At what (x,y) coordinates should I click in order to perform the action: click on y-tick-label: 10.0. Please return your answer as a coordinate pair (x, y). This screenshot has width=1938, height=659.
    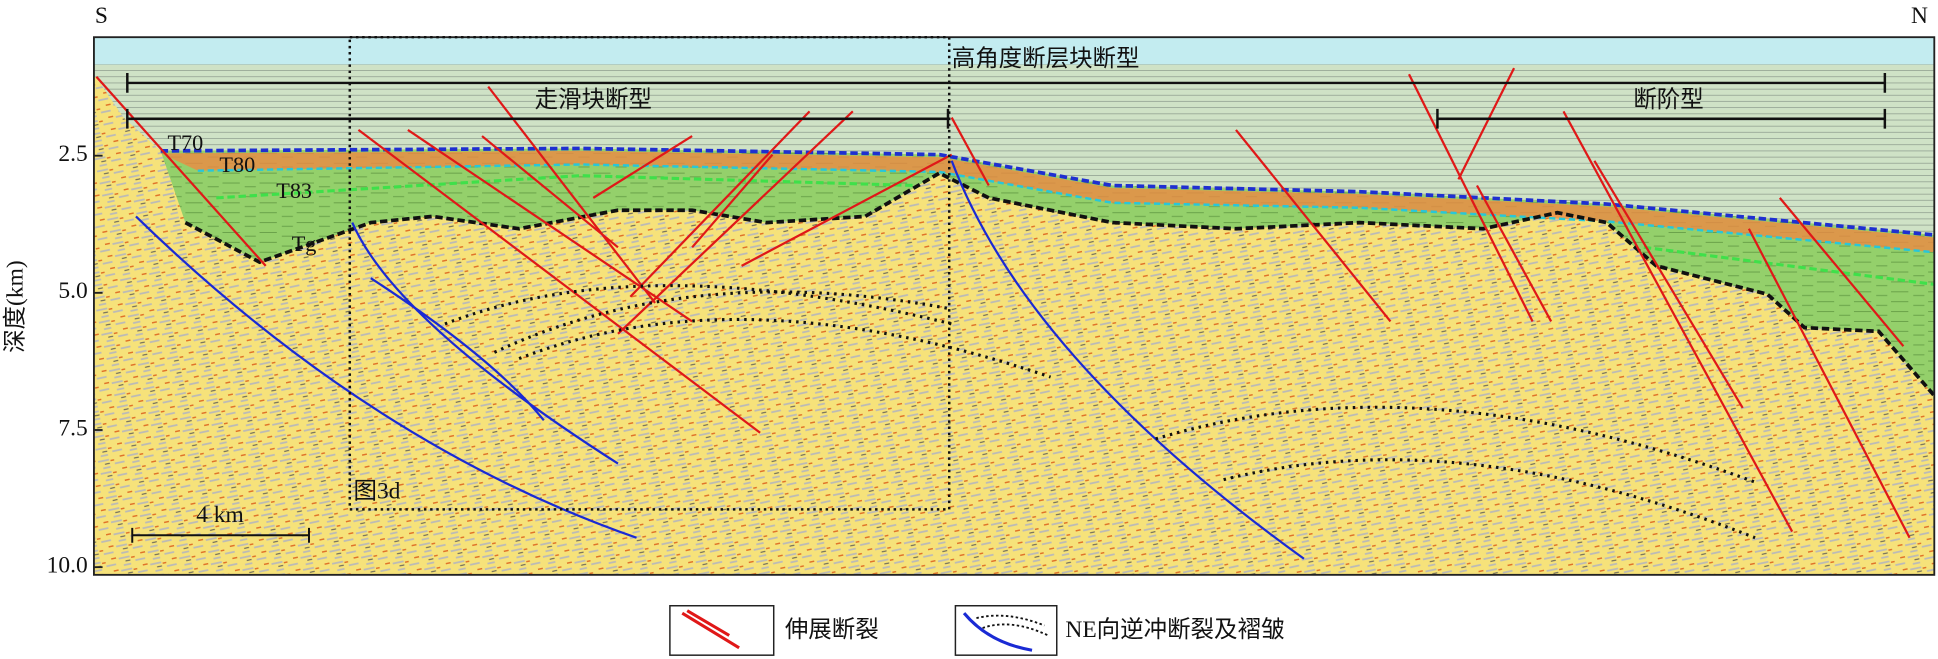
    Looking at the image, I should click on (67, 566).